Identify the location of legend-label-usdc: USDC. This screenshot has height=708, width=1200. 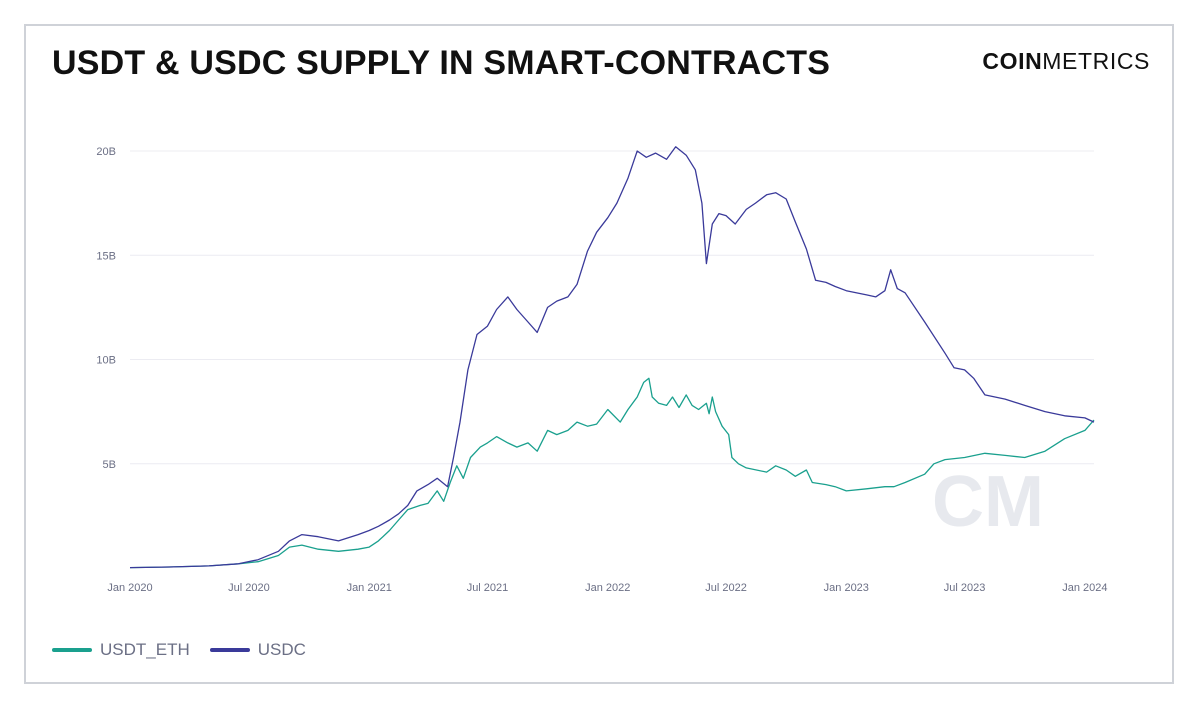
(281, 649).